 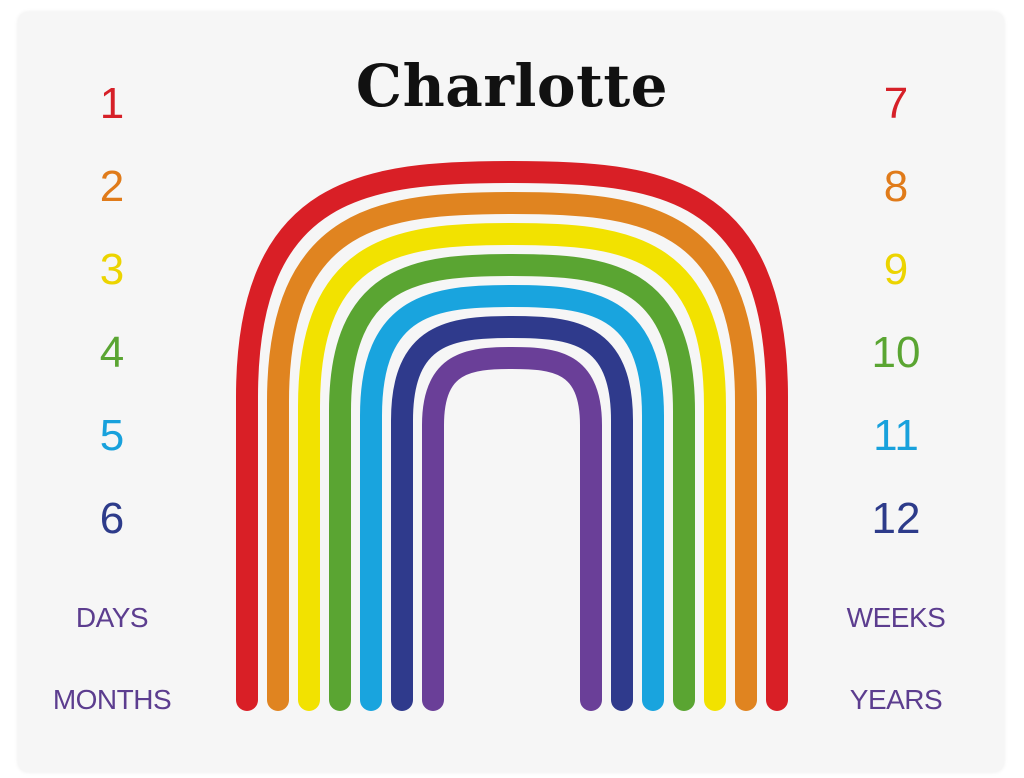 I want to click on name-title: Charlotte, so click(x=512, y=86).